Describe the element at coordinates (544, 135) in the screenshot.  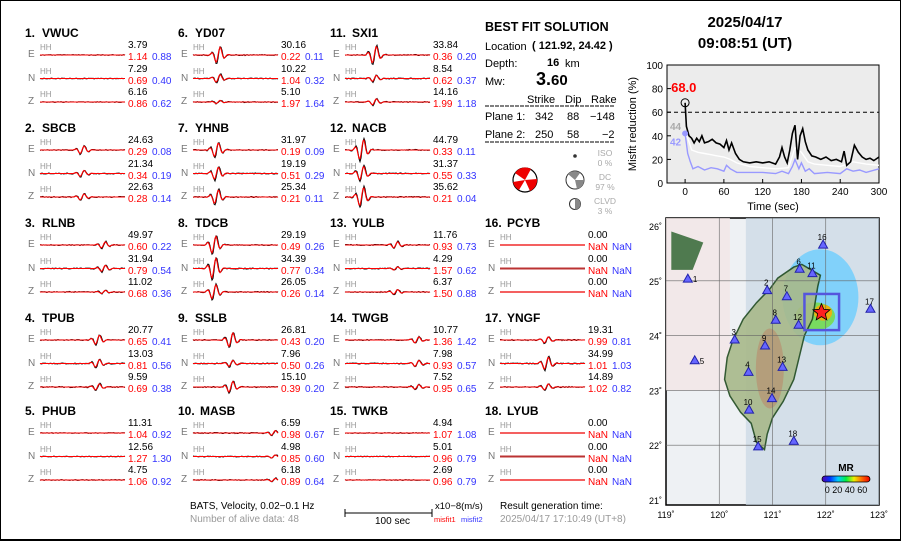
I see `plane2-strike: 250` at that location.